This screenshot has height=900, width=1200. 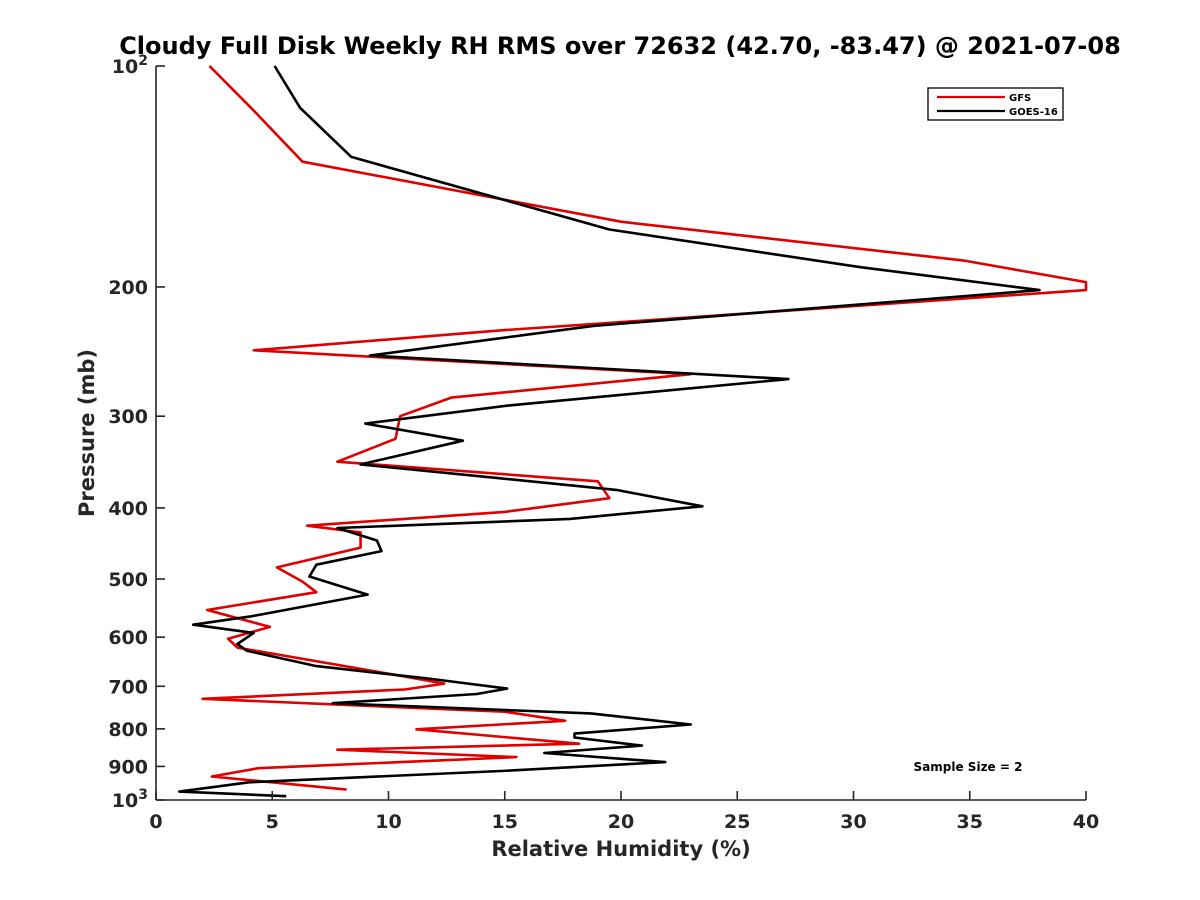 I want to click on y-tick-label: 800, so click(x=128, y=730).